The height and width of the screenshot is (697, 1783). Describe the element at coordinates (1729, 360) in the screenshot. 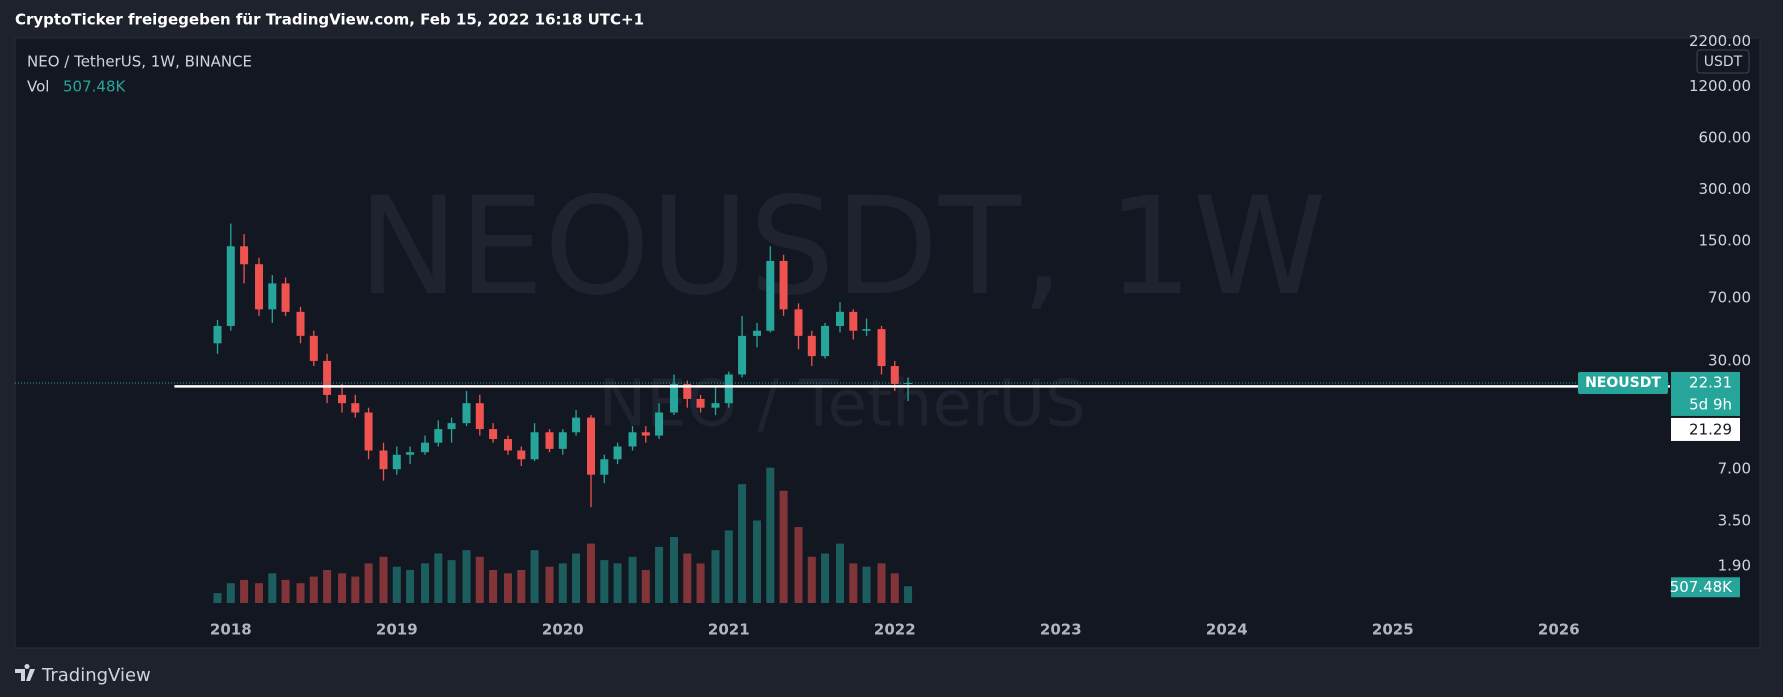

I see `y-tick-label: 30.00` at that location.